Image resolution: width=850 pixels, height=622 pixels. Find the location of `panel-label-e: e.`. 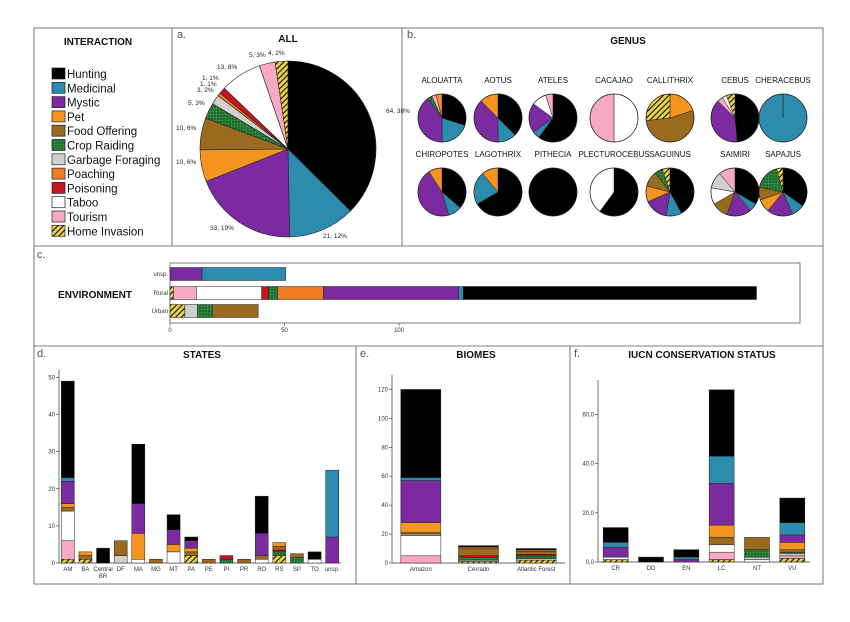

panel-label-e: e. is located at coordinates (364, 354).